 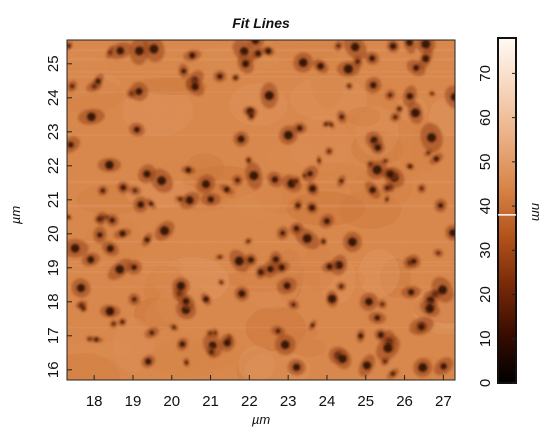 I want to click on y-tick-label: 25, so click(x=53, y=63).